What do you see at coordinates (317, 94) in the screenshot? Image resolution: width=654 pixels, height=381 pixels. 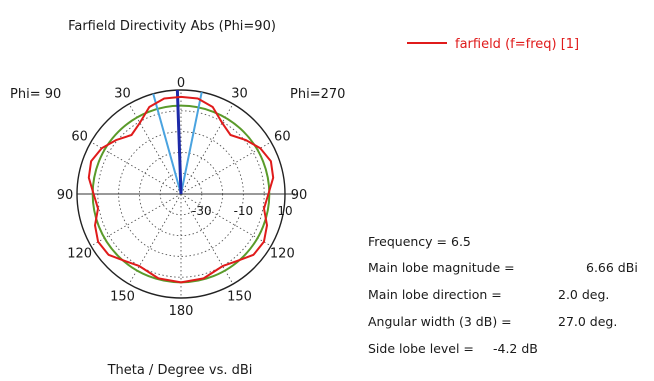 I see `phi-right-label: Phi=270` at bounding box center [317, 94].